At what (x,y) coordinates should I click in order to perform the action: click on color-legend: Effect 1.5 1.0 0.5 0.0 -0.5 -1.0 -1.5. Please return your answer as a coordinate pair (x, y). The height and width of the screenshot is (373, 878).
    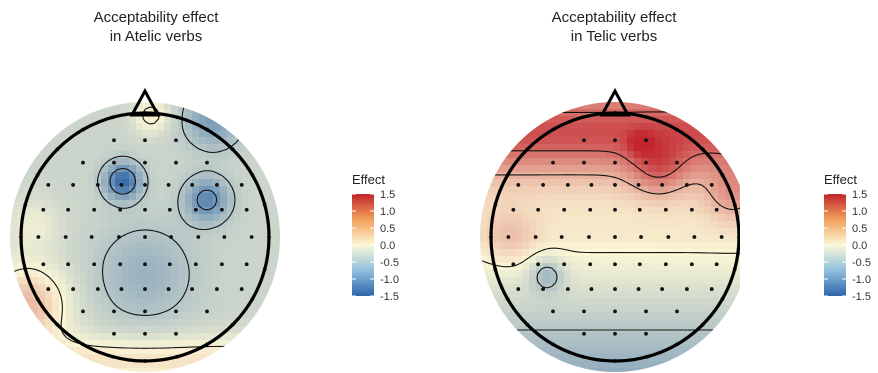
    Looking at the image, I should click on (392, 247).